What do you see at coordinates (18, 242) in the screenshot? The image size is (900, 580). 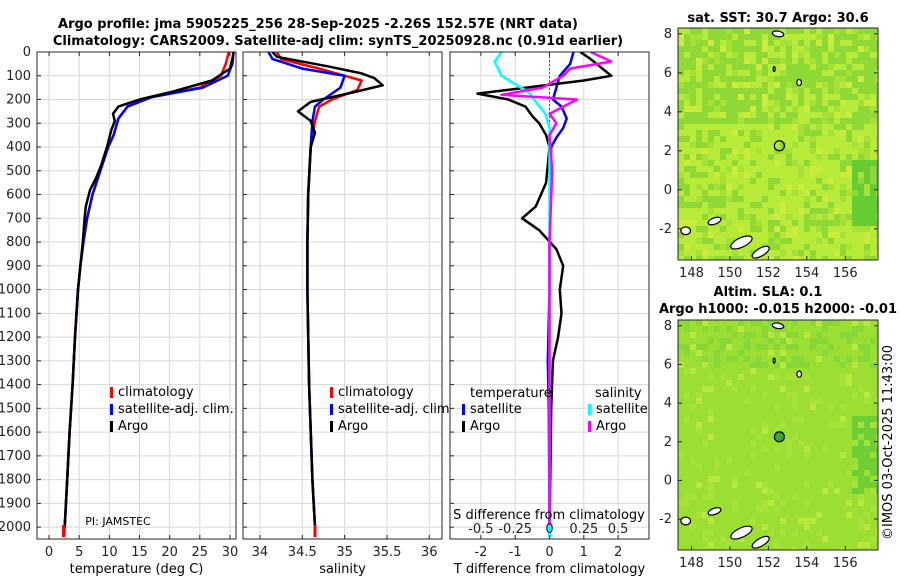 I see `y-tick-label: 800` at bounding box center [18, 242].